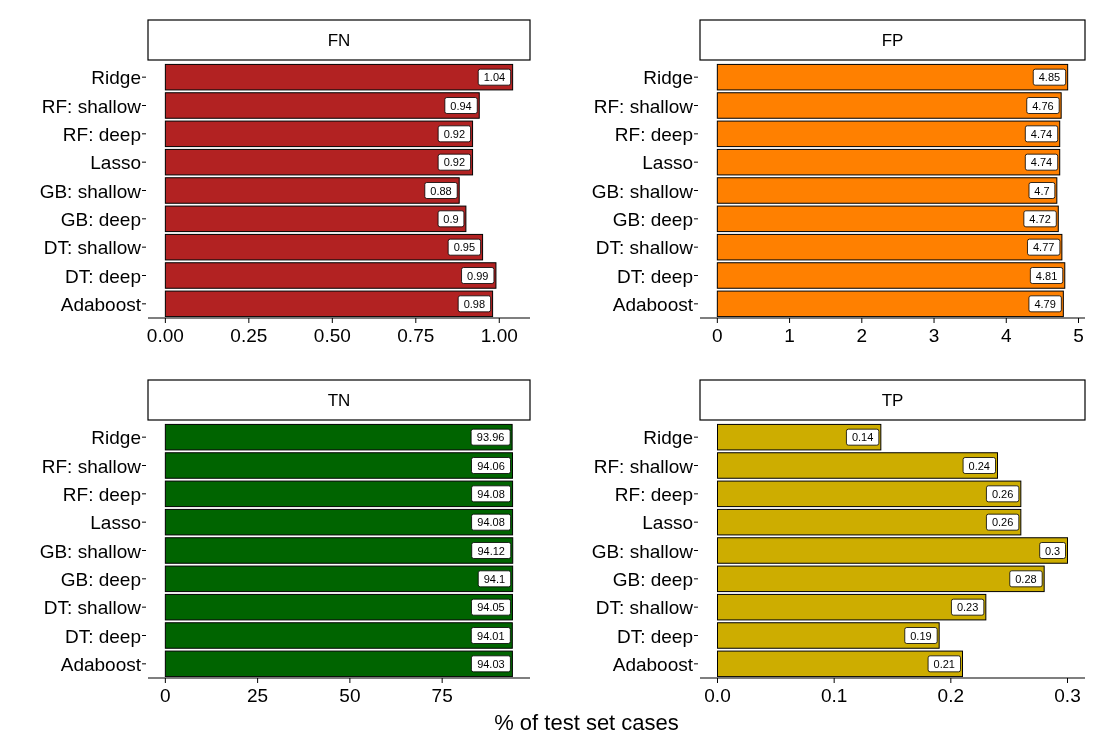  Describe the element at coordinates (892, 400) in the screenshot. I see `chart-title: TP` at that location.